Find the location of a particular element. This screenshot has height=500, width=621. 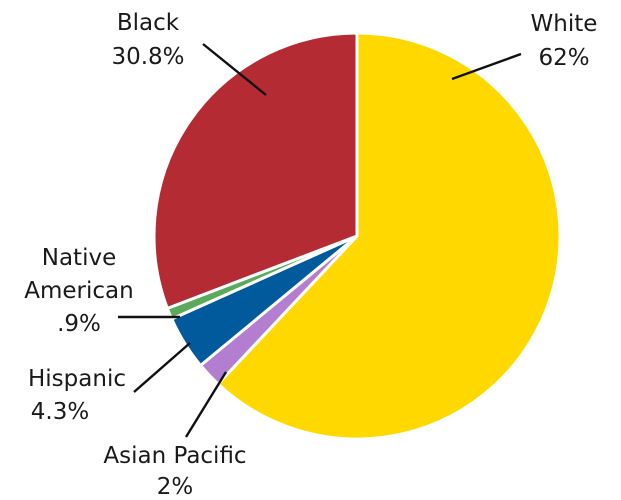

label-native-american-line2: American is located at coordinates (78, 291).